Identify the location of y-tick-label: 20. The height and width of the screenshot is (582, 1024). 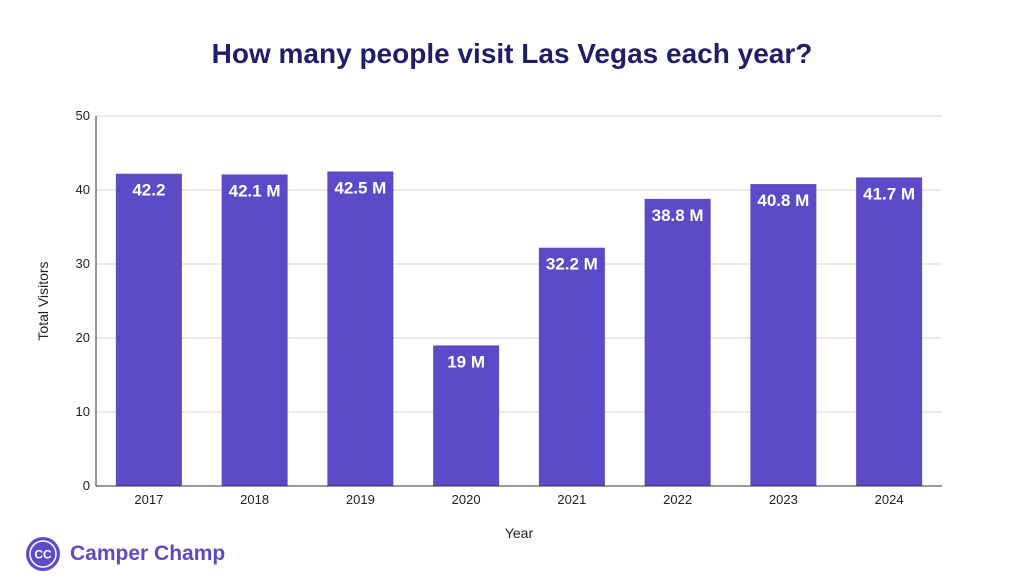
(83, 337).